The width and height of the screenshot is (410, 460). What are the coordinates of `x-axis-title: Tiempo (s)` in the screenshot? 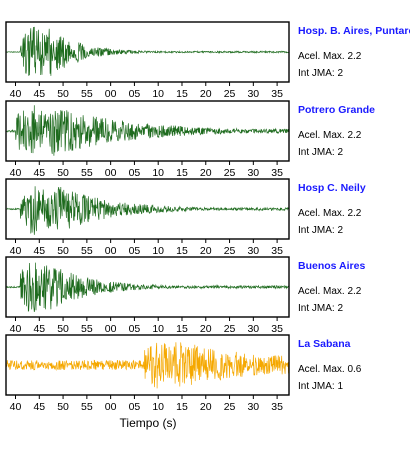 It's located at (148, 423).